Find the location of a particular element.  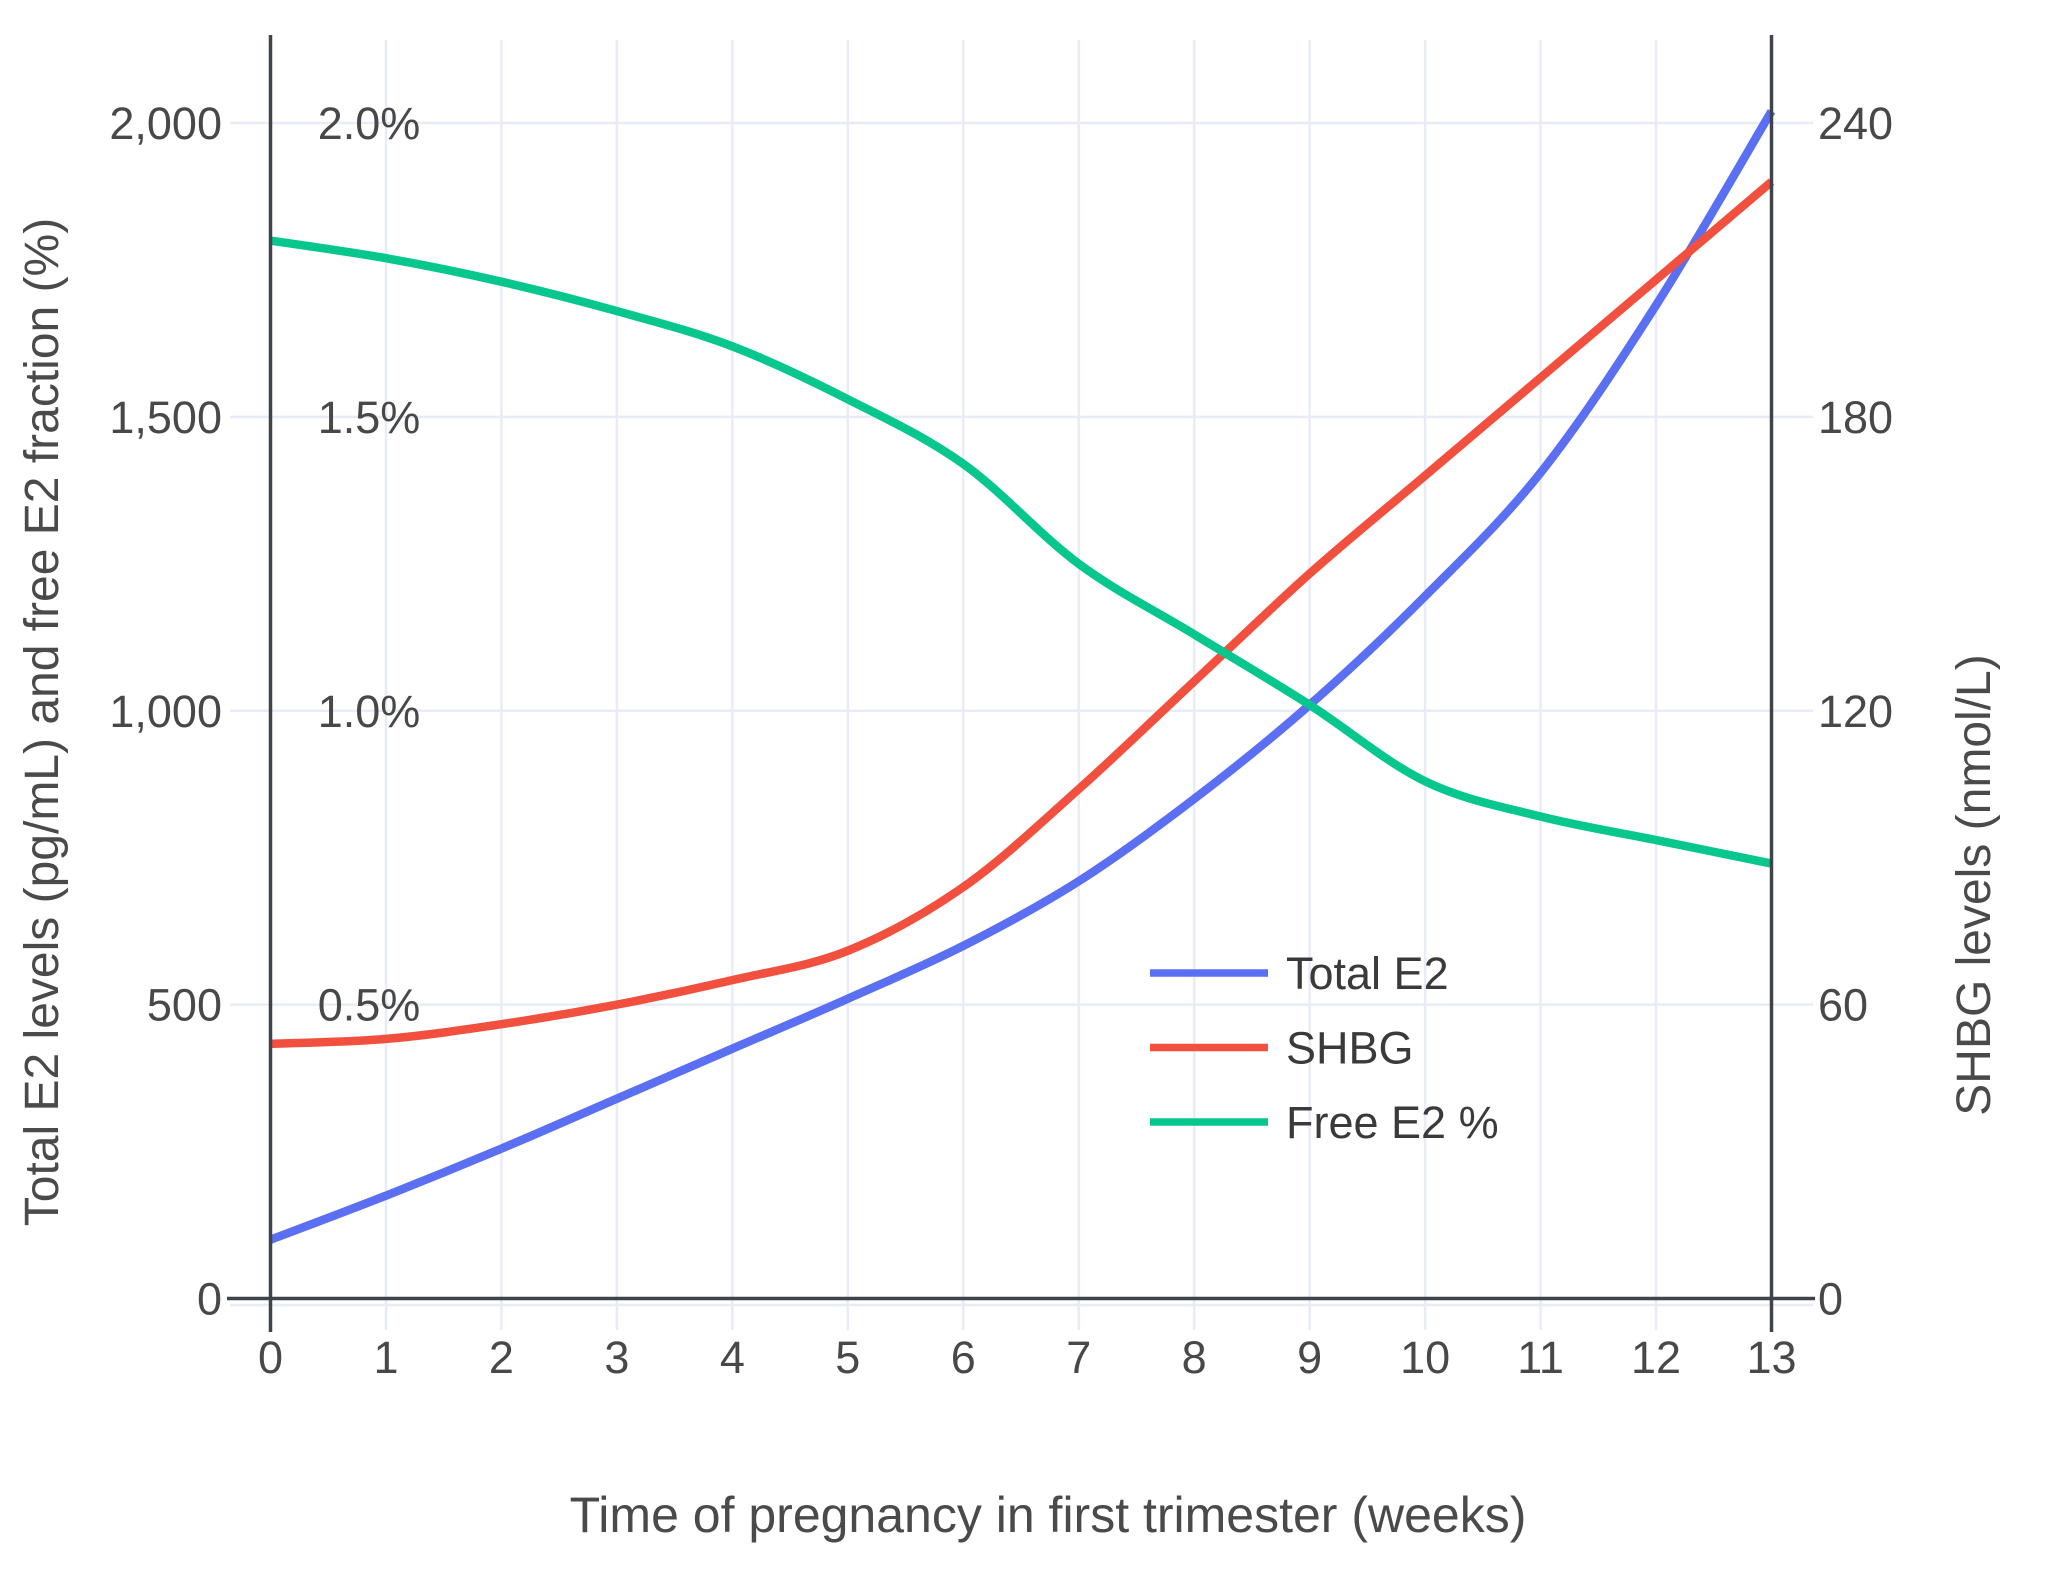

legend-item-free-e2-: Free E2 % is located at coordinates (1324, 1122).